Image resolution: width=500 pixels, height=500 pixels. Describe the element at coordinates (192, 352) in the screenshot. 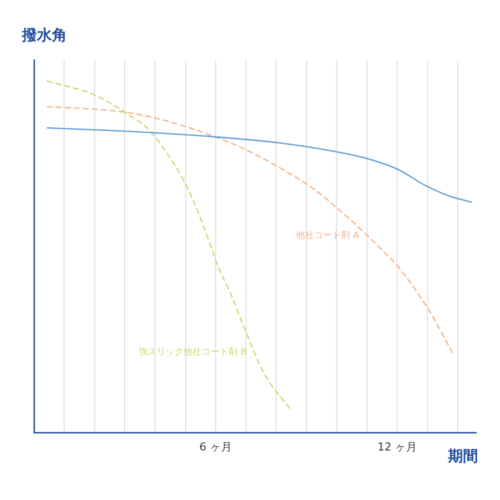

I see `series-label: 強スリック他社コート剤 B` at that location.